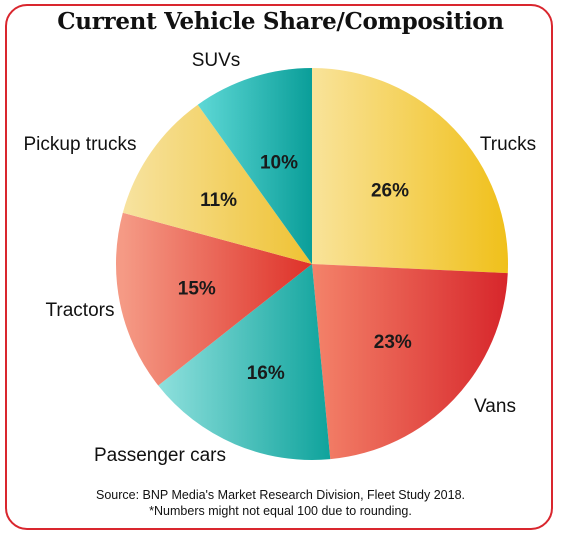 The width and height of the screenshot is (561, 536). Describe the element at coordinates (216, 60) in the screenshot. I see `category-label-suvs: SUVs` at that location.